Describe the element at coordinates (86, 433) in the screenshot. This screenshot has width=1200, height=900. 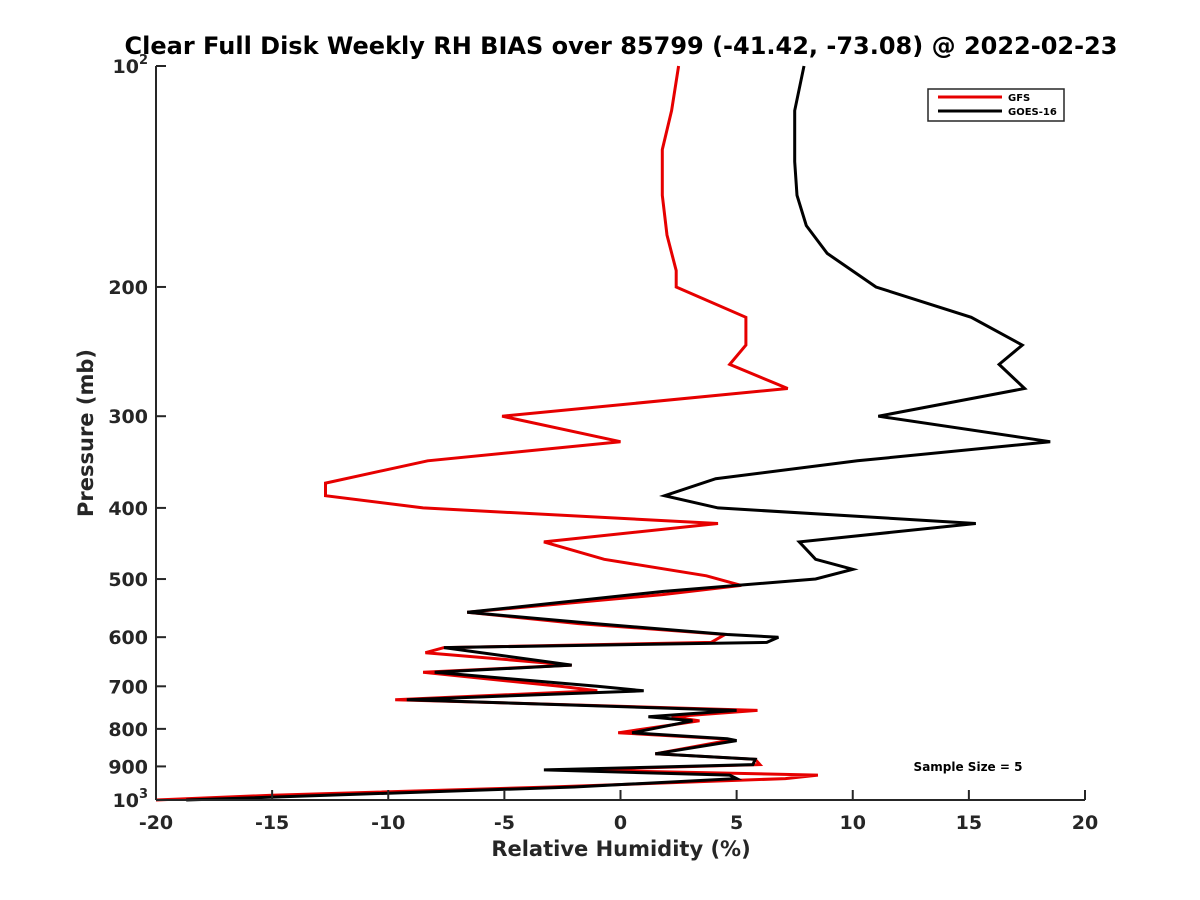
I see `y-axis-label: Pressure (mb)` at that location.